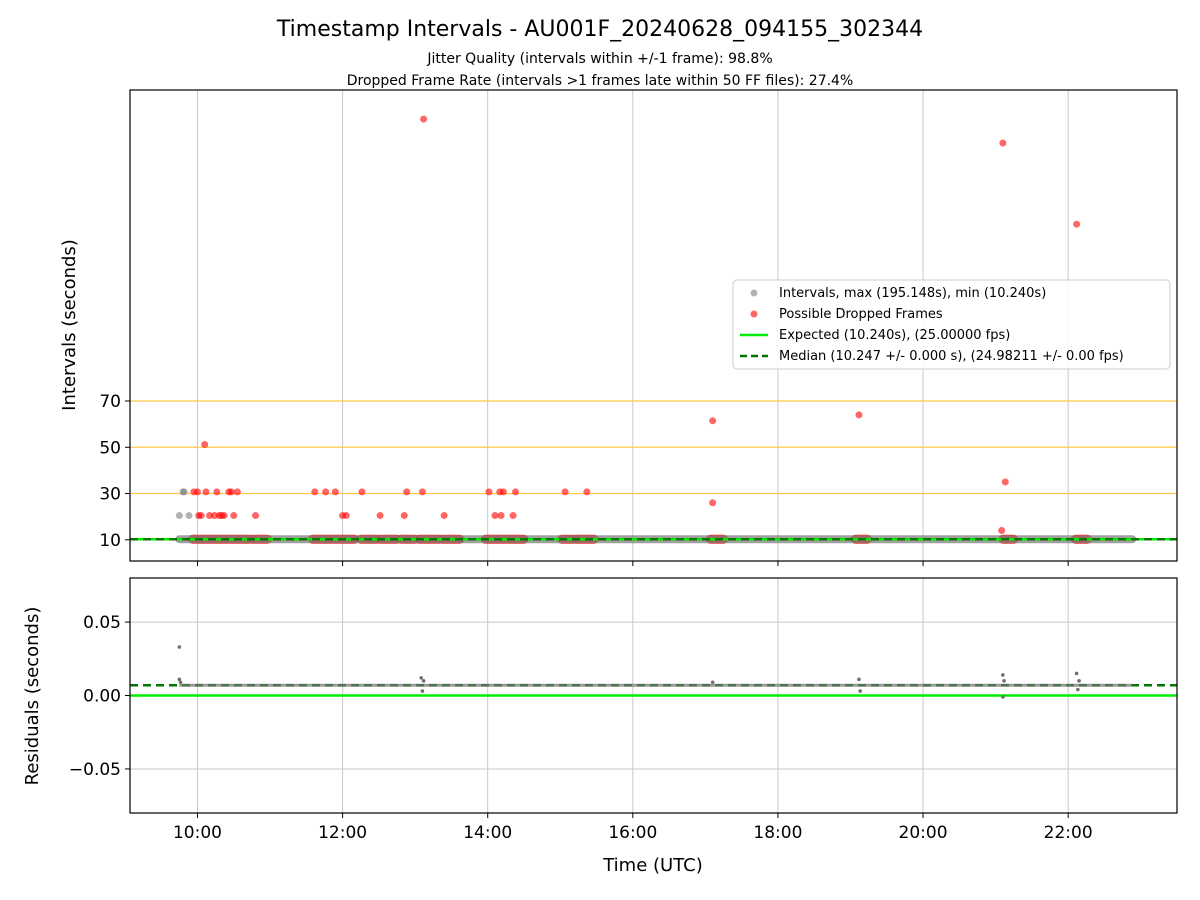 This screenshot has height=900, width=1200. Describe the element at coordinates (754, 314) in the screenshot. I see `legend-dropped-marker` at that location.